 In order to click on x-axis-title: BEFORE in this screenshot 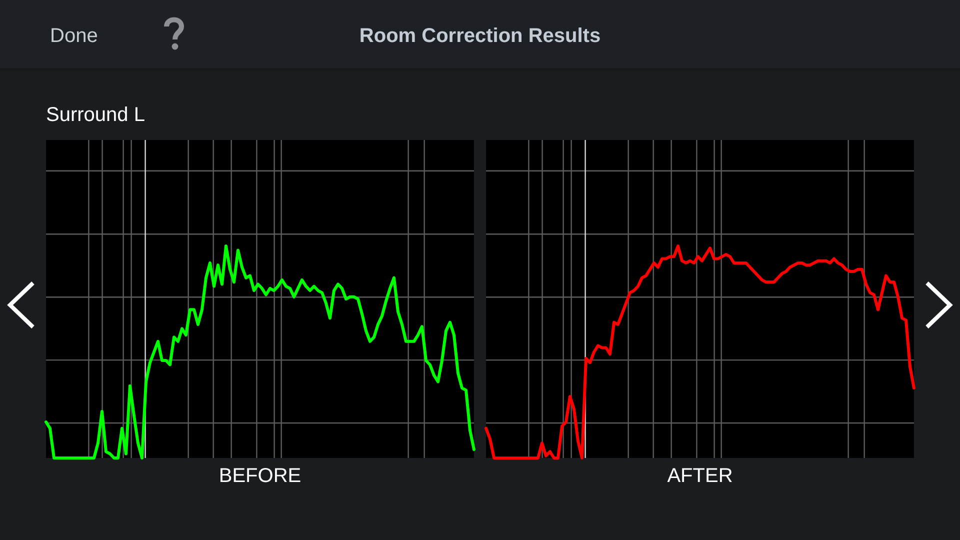, I will do `click(260, 476)`.